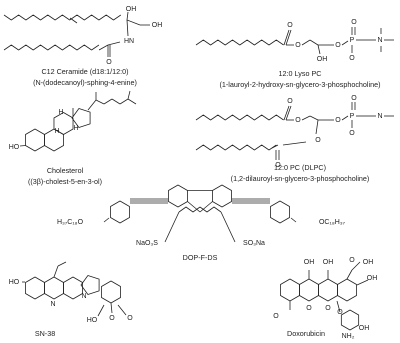 The width and height of the screenshot is (400, 343). What do you see at coordinates (200, 257) in the screenshot?
I see `structure-name: DOP-F-DS` at bounding box center [200, 257].